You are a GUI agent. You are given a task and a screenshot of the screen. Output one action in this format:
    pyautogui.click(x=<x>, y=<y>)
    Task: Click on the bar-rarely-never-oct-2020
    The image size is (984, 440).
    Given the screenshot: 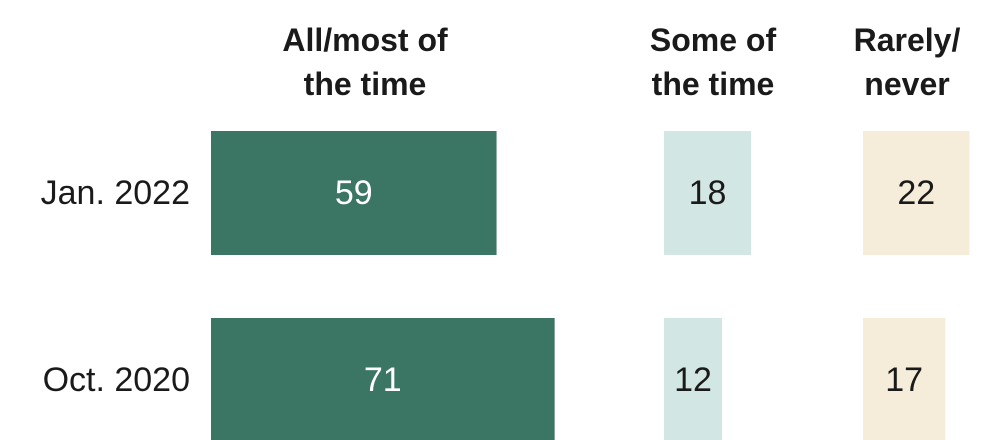 What is the action you would take?
    pyautogui.click(x=904, y=379)
    